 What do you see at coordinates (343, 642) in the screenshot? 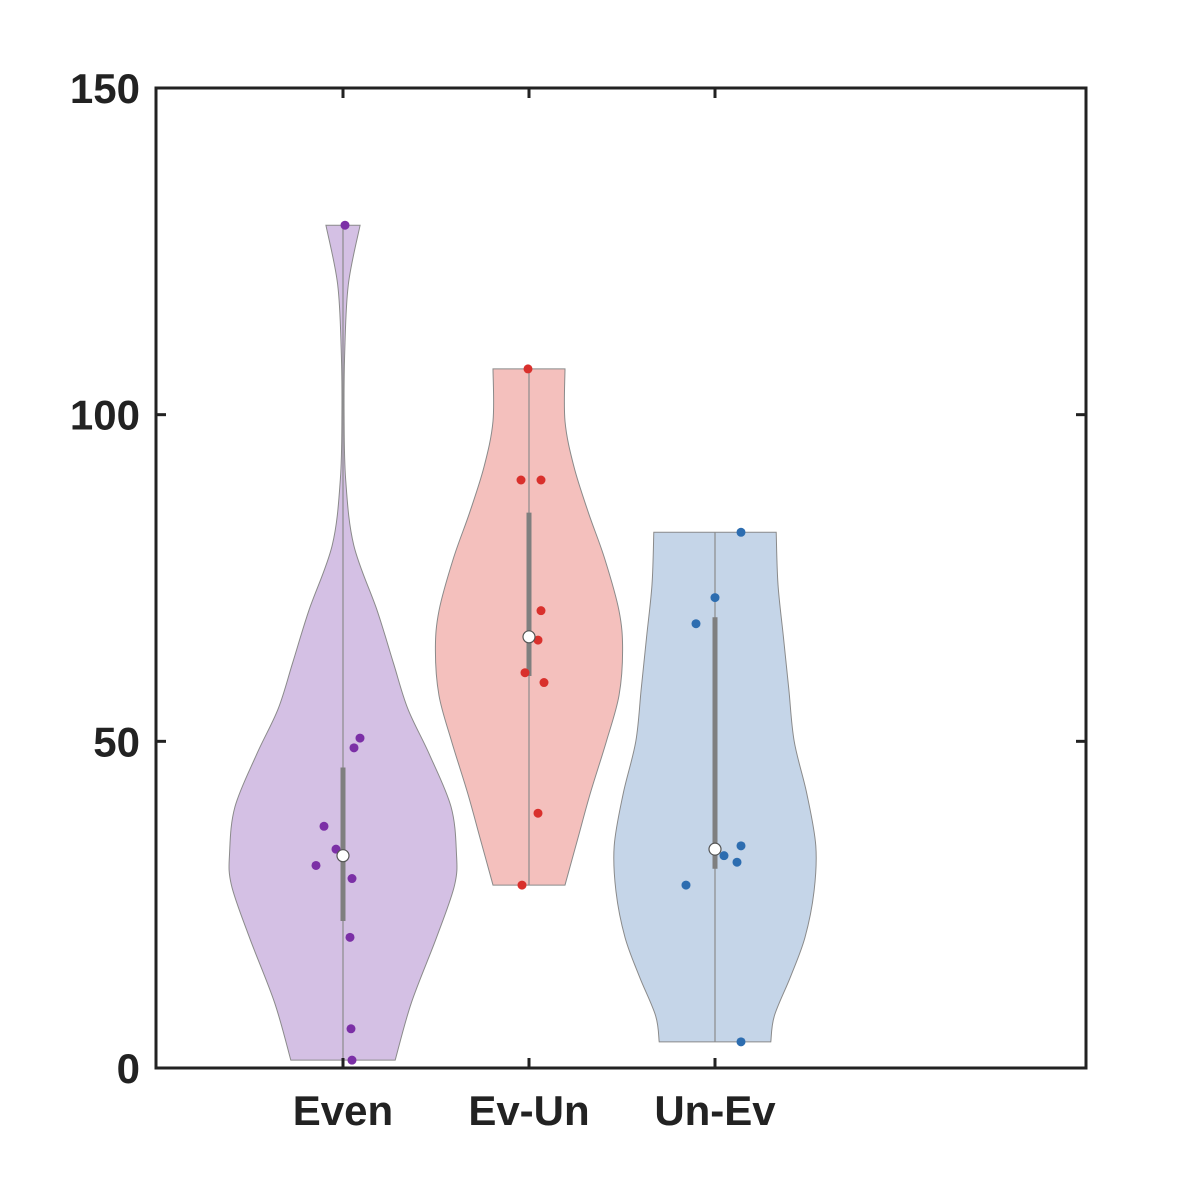
I see `violin-even` at bounding box center [343, 642].